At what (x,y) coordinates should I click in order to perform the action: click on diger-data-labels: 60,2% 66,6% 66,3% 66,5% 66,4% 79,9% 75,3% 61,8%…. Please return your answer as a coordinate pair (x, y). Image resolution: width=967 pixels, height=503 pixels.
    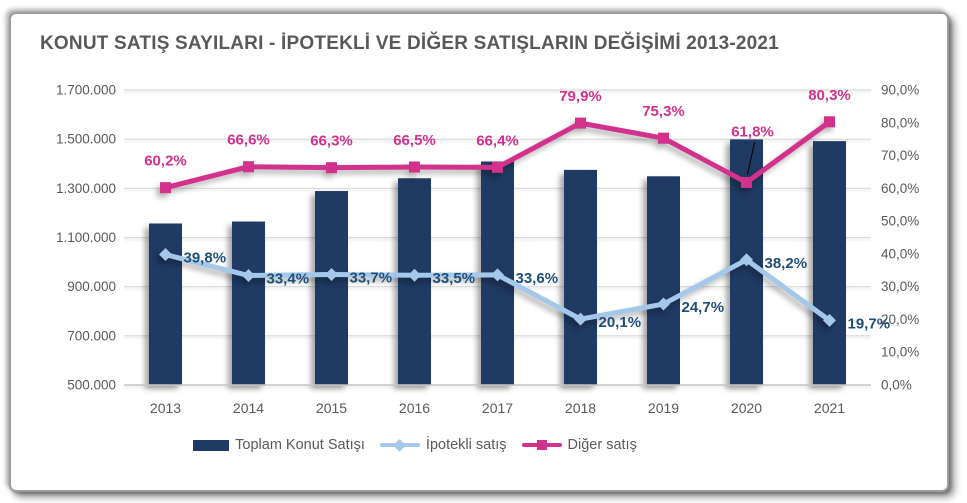
    Looking at the image, I should click on (497, 131).